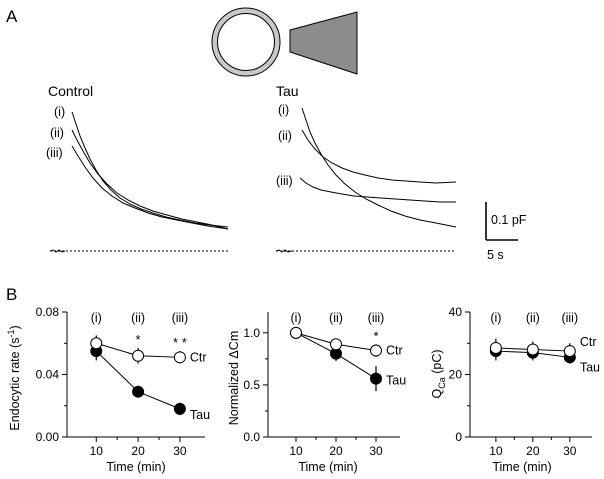 This screenshot has width=604, height=479. What do you see at coordinates (521, 467) in the screenshot?
I see `chart2-xlabel: Time (min)` at bounding box center [521, 467].